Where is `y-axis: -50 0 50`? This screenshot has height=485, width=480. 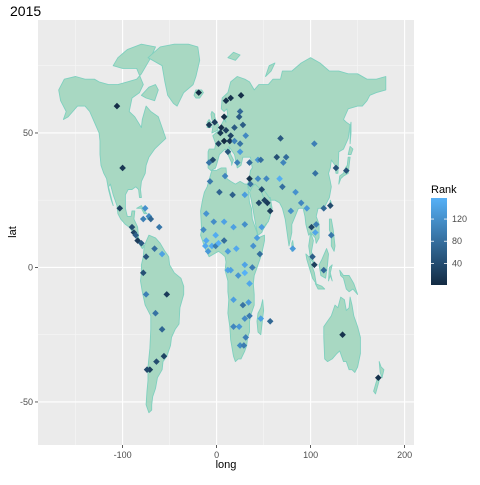 y-axis: -50 0 50 is located at coordinates (29, 267).